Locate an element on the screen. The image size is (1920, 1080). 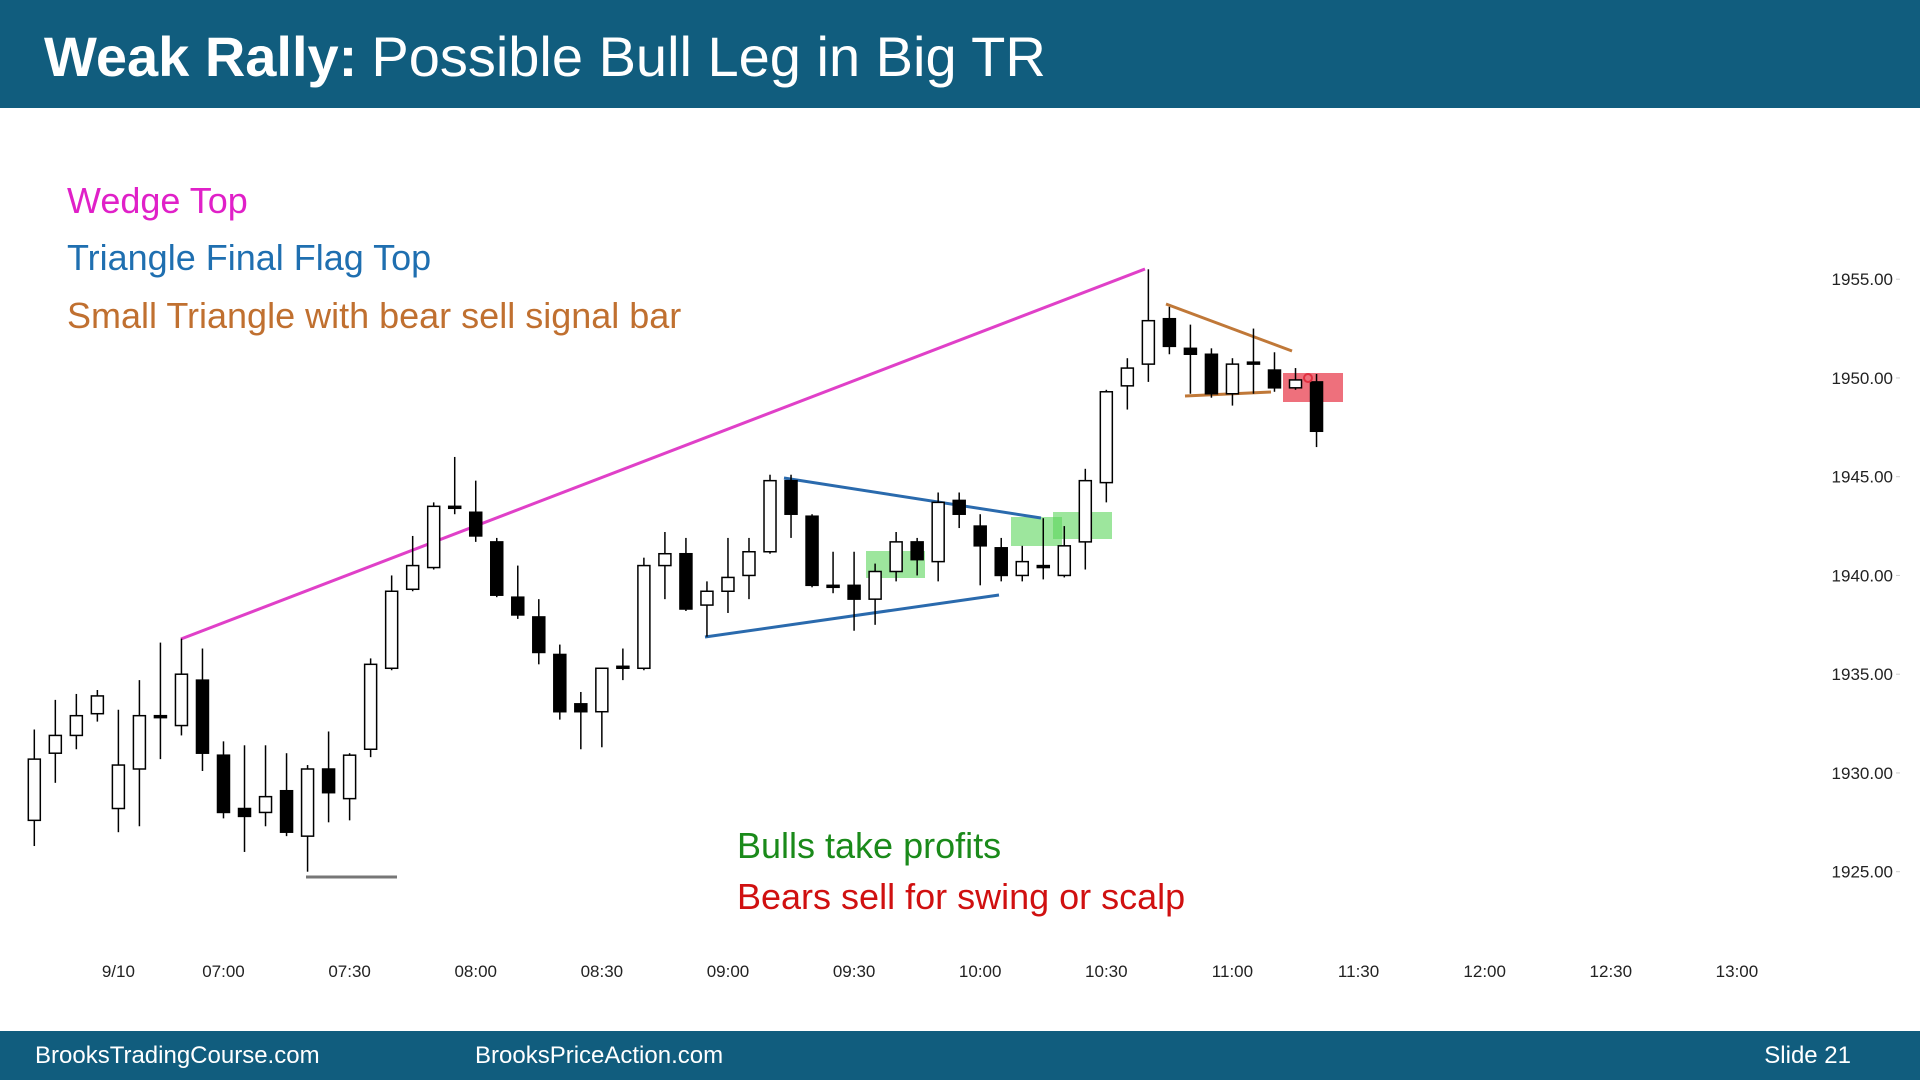
footer-middle: BrooksPriceAction.com is located at coordinates (599, 1055).